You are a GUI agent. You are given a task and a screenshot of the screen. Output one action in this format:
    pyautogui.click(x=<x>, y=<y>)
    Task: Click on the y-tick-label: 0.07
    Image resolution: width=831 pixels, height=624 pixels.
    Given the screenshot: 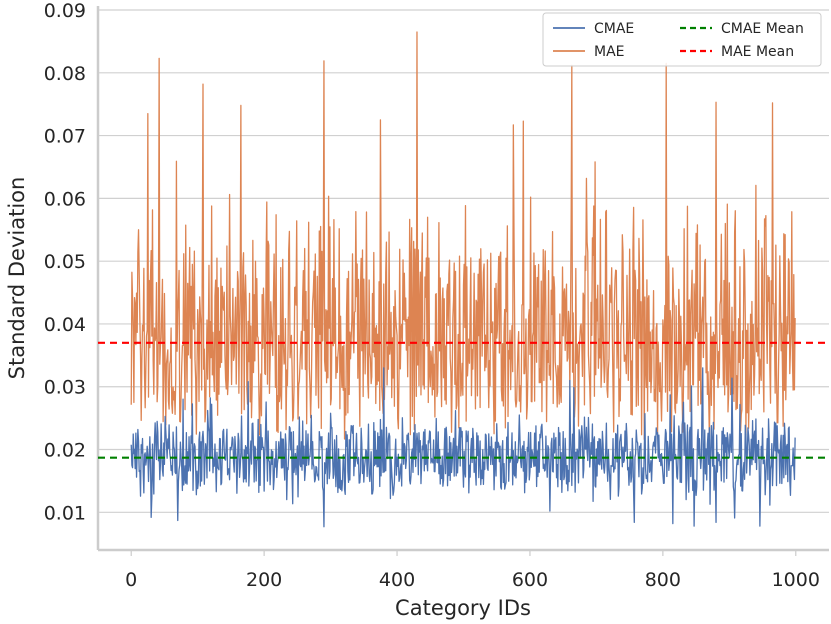 What is the action you would take?
    pyautogui.click(x=65, y=137)
    